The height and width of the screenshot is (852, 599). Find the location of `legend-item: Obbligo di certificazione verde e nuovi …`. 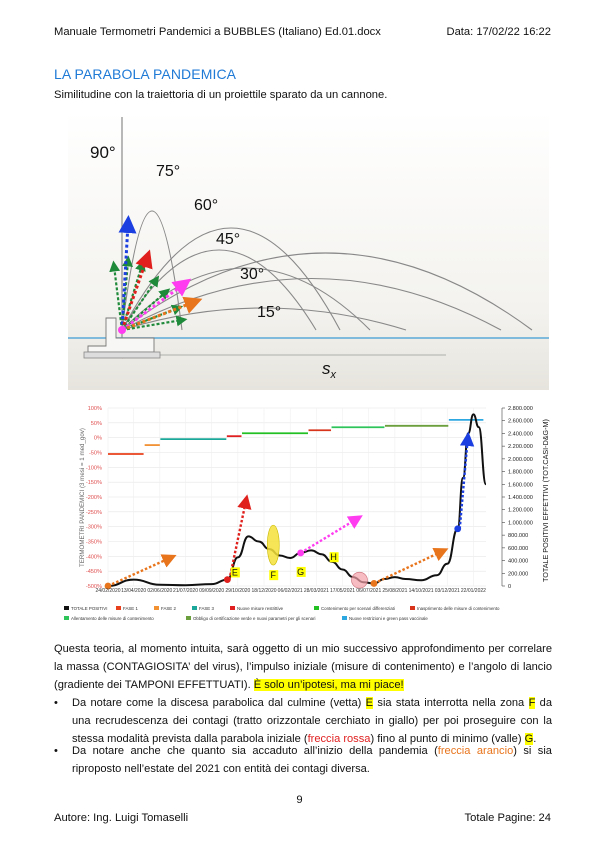

legend-item: Obbligo di certificazione verde e nuovi … is located at coordinates (254, 618).